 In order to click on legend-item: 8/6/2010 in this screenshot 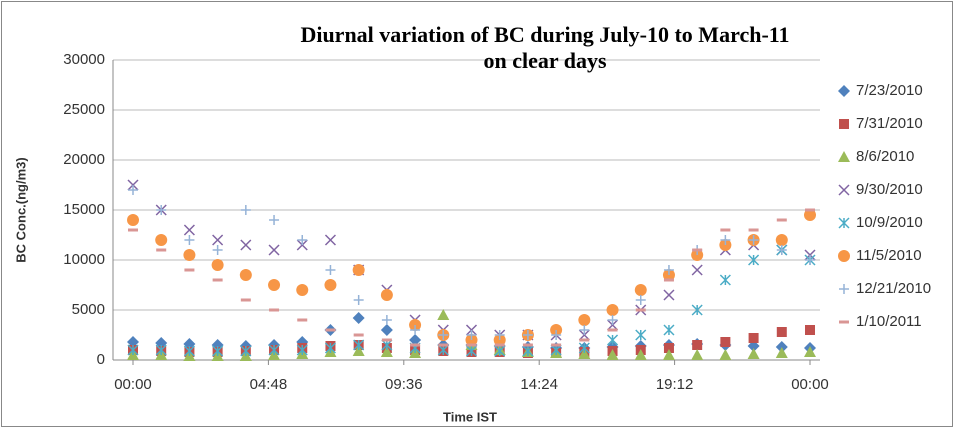, I will do `click(895, 164)`.